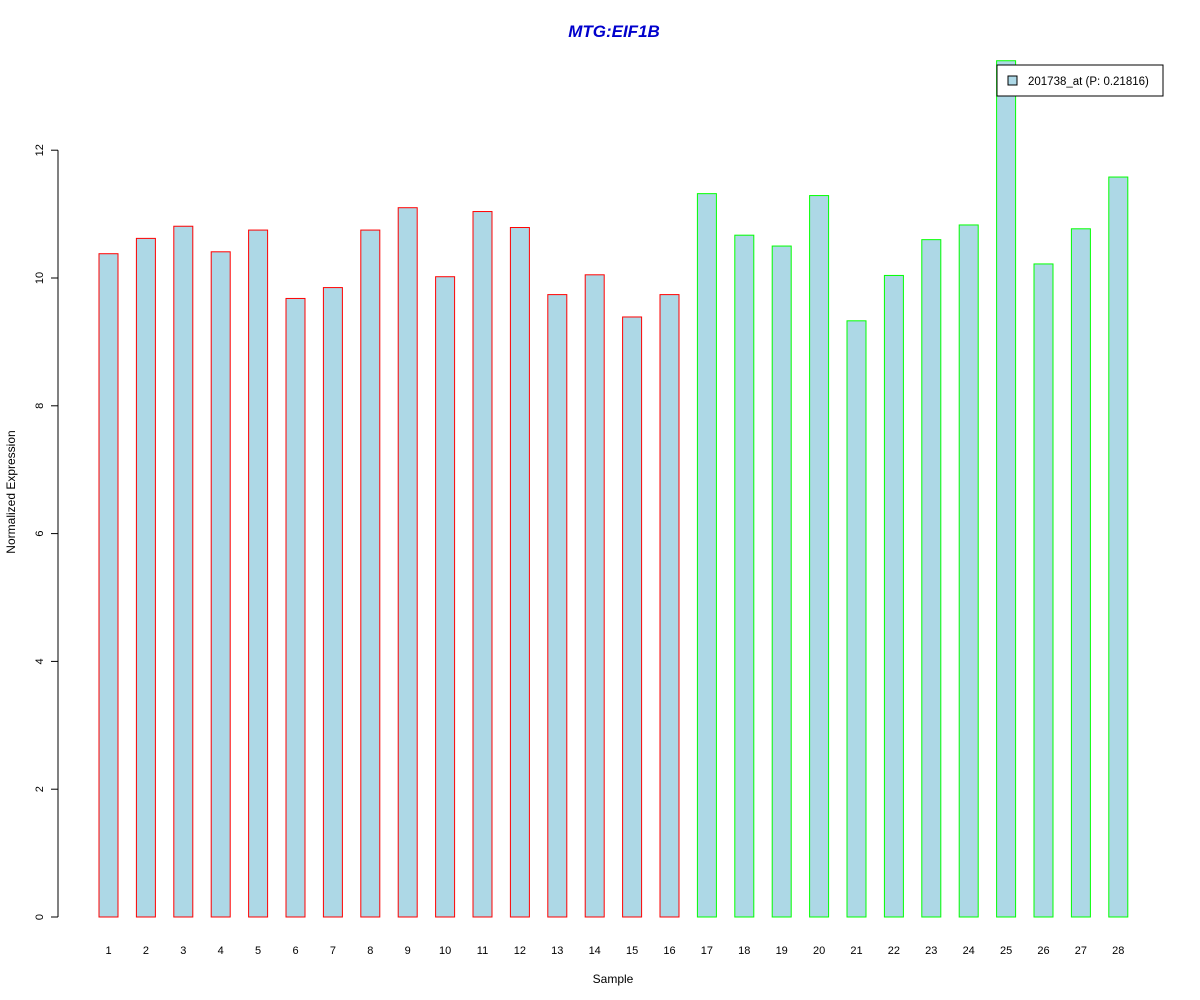 The height and width of the screenshot is (1000, 1200). Describe the element at coordinates (969, 951) in the screenshot. I see `x-tick-label: 24` at that location.